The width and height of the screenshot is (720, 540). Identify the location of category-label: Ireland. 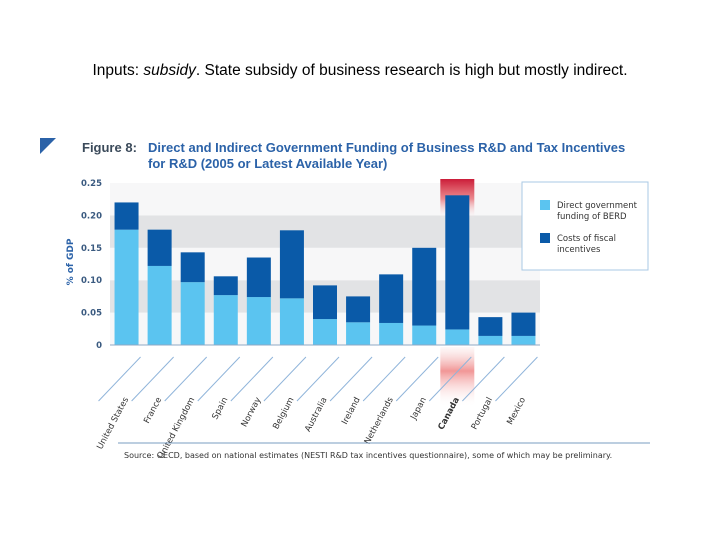
(351, 411).